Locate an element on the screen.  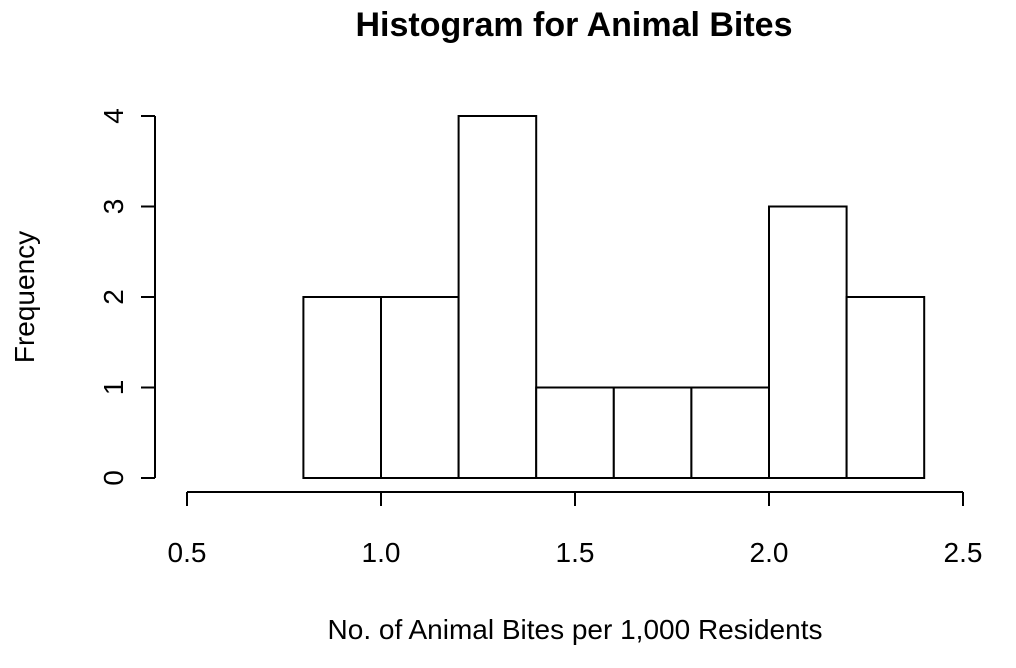
y-axis-label: Frequency is located at coordinates (24, 297).